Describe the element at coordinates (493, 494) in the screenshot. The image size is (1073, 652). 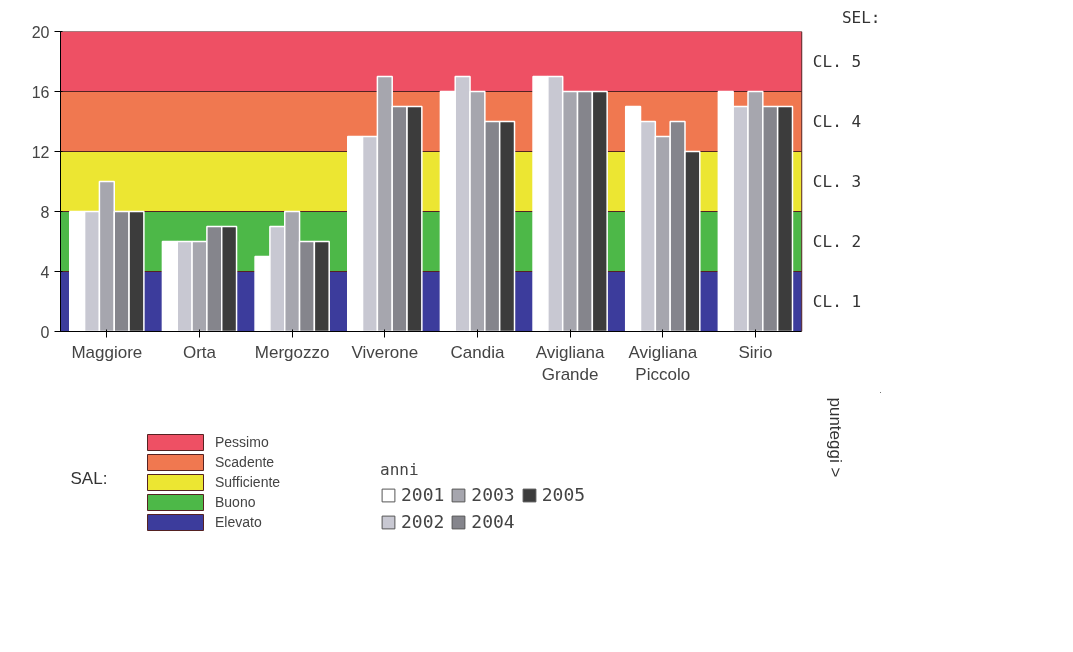
I see `legend-label: 2003` at that location.